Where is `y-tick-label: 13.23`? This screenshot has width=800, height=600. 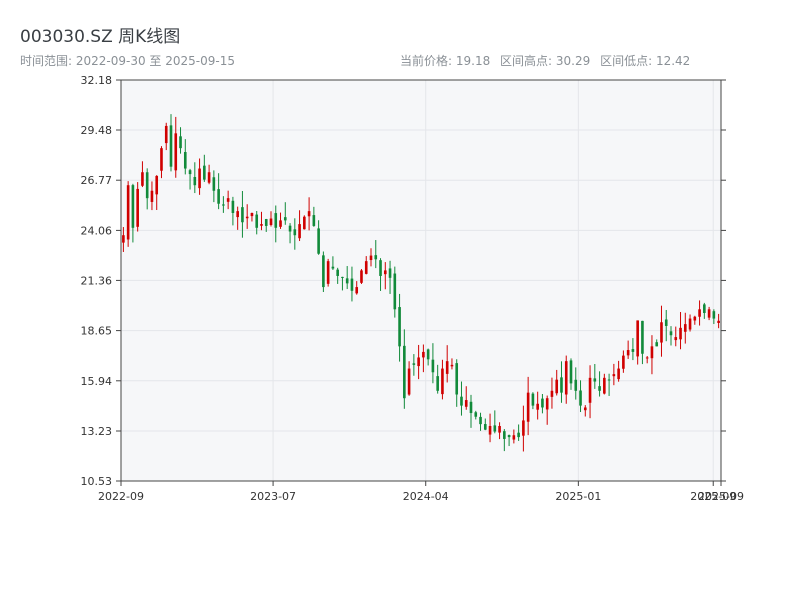
y-tick-label: 13.23 is located at coordinates (97, 431).